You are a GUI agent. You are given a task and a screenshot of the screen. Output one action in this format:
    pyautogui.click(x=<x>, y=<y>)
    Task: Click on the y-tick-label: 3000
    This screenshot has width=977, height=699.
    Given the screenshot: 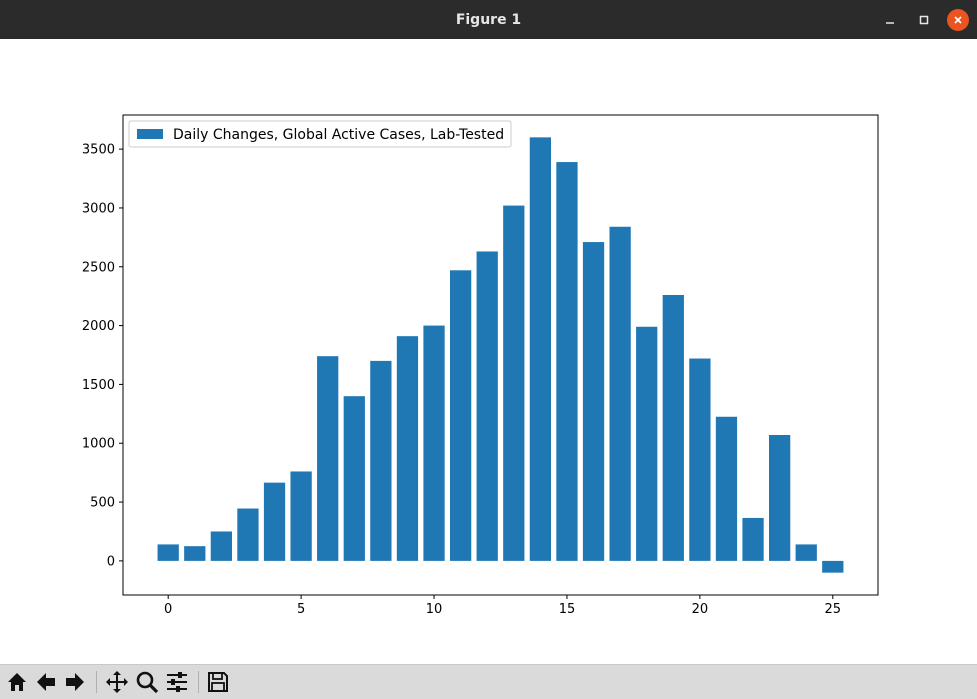 What is the action you would take?
    pyautogui.click(x=98, y=208)
    